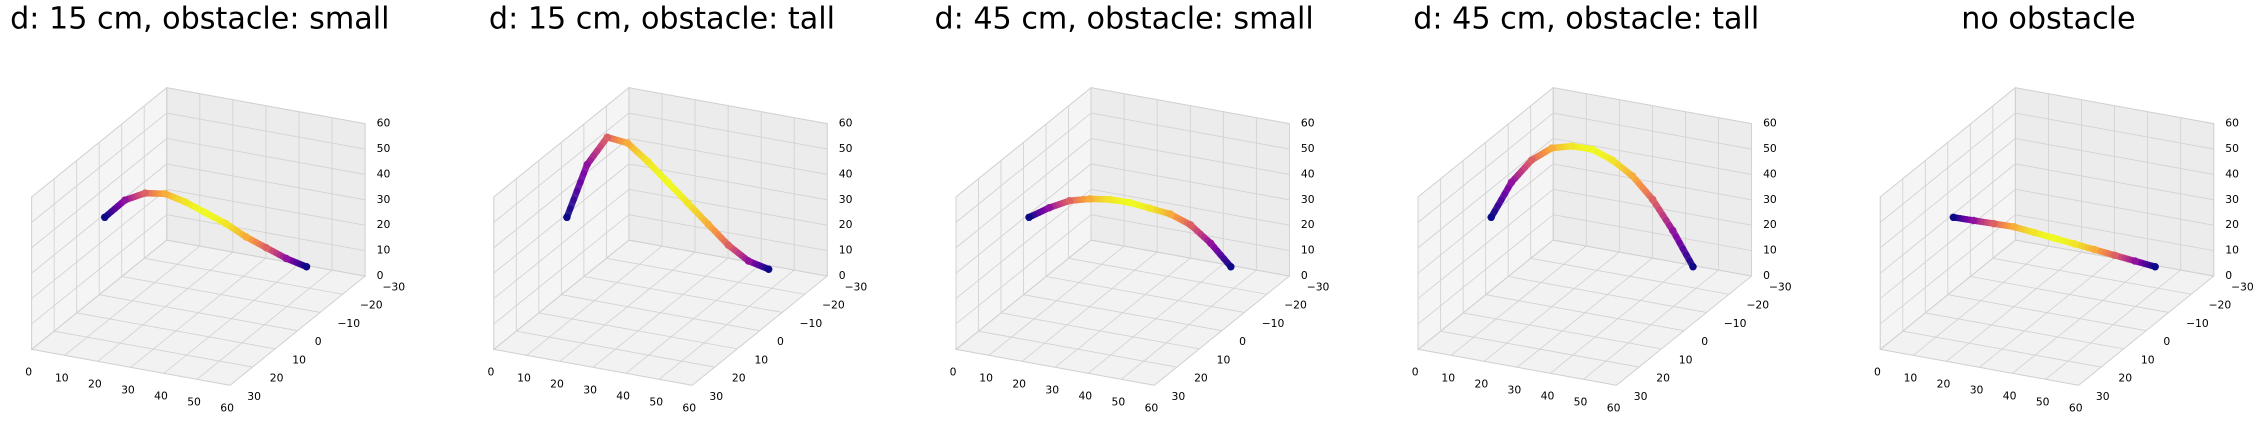 Image resolution: width=2254 pixels, height=429 pixels. I want to click on x-tick-label: 30, so click(1977, 389).